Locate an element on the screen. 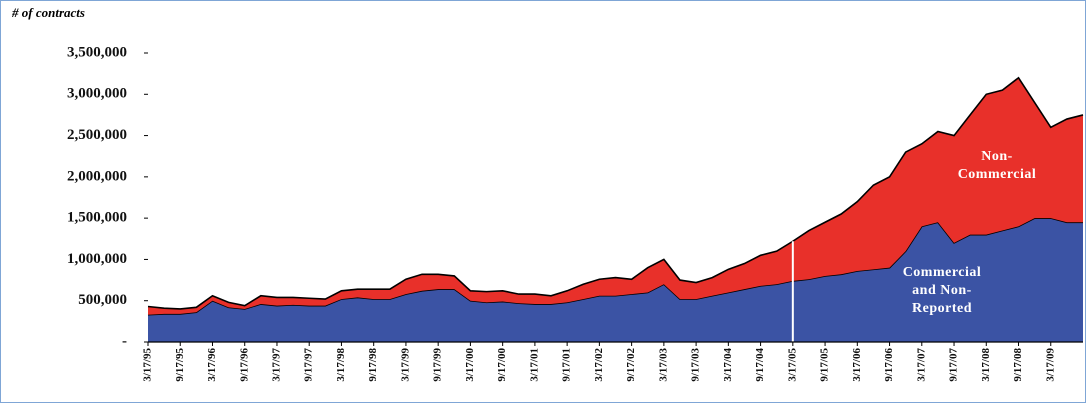 The height and width of the screenshot is (403, 1086). x-tick-label: 9/17/03 is located at coordinates (696, 365).